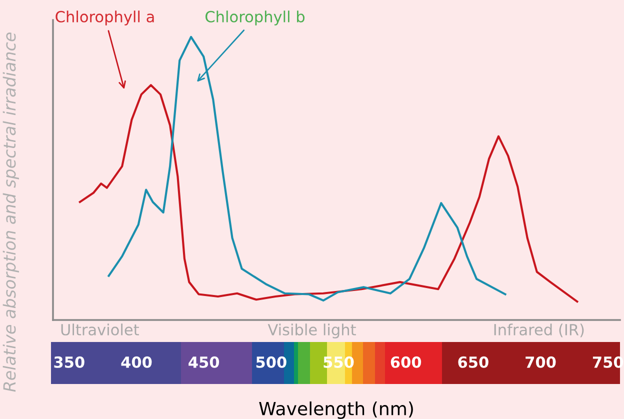 Image resolution: width=624 pixels, height=419 pixels. Describe the element at coordinates (255, 18) in the screenshot. I see `series-label: Chlorophyll b` at that location.